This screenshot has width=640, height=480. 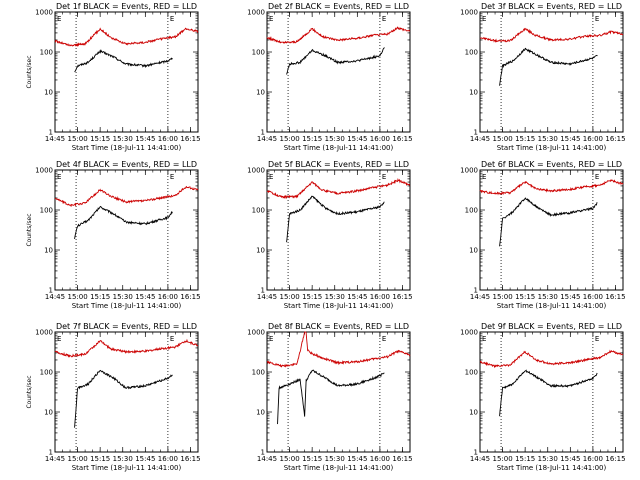 I want to click on chart-title: Det 2f BLACK = Events, RED = LLD, so click(x=338, y=6).